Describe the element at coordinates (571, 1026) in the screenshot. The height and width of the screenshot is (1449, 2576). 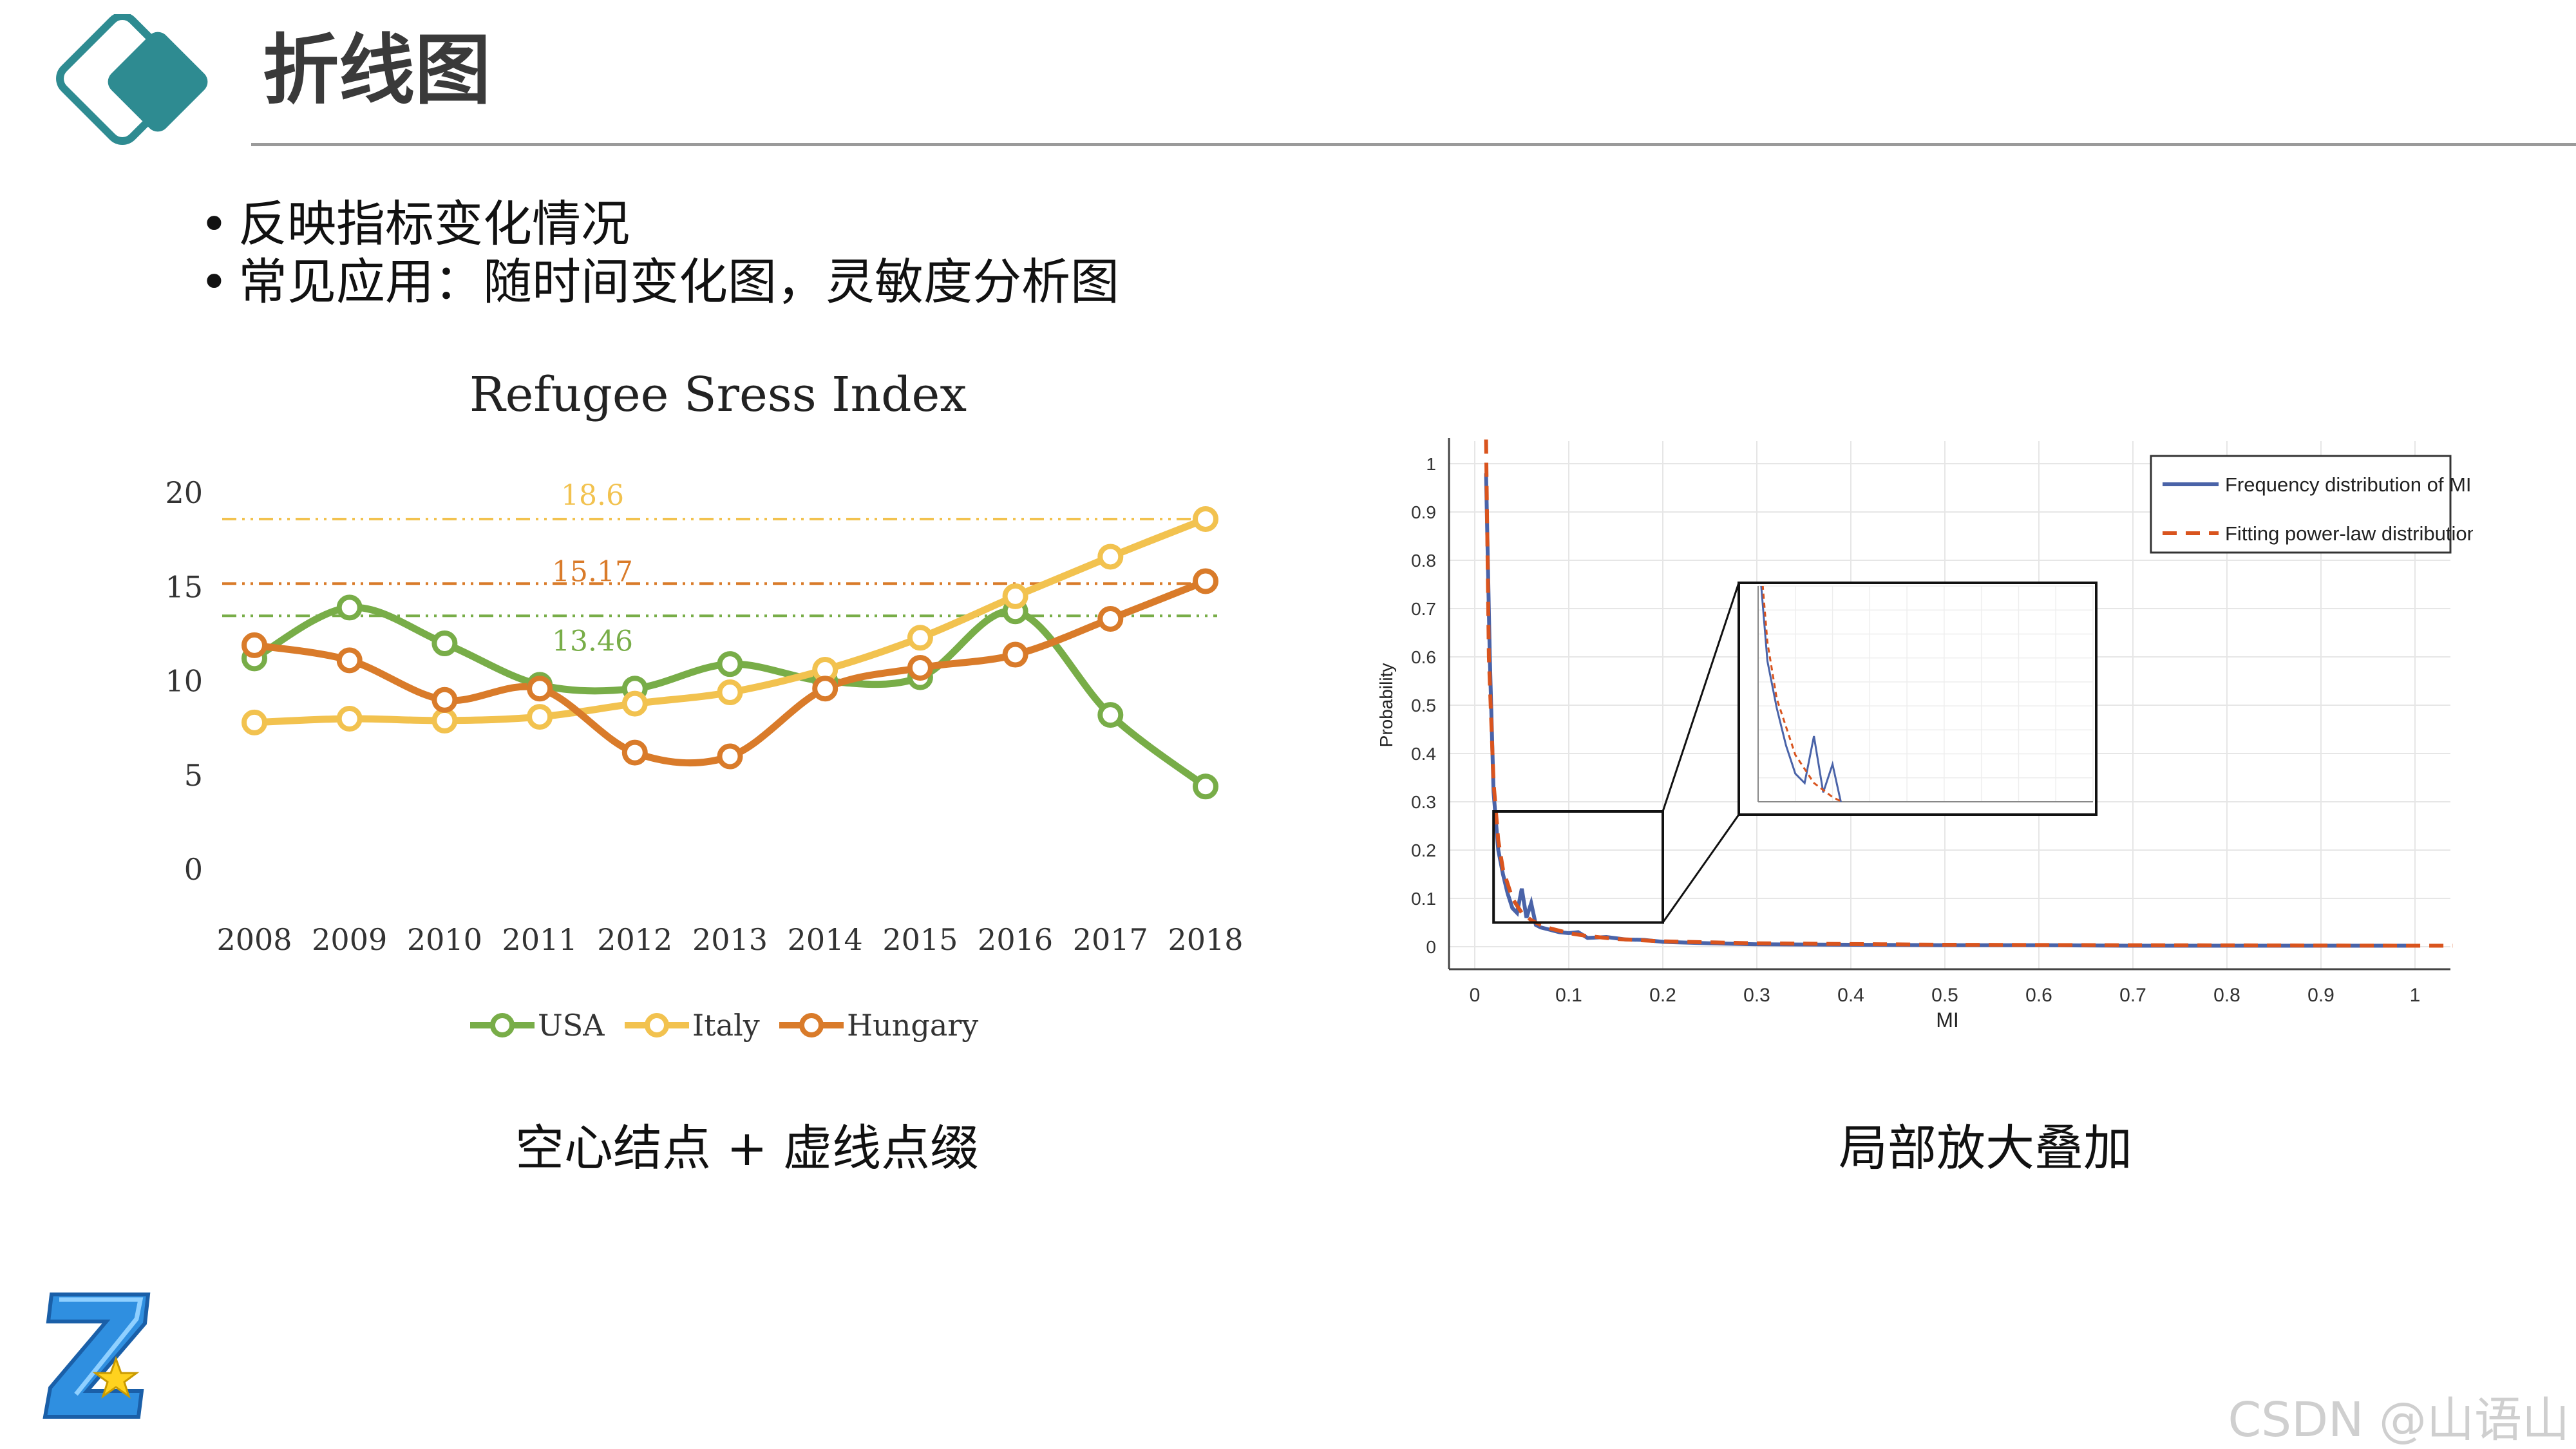
I see `legend-label: USA` at that location.